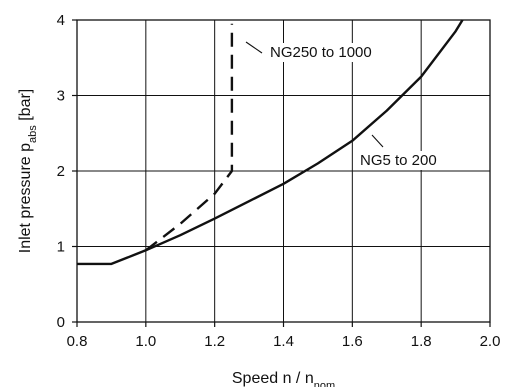 The width and height of the screenshot is (512, 387). What do you see at coordinates (61, 322) in the screenshot?
I see `y-tick-label: 0` at bounding box center [61, 322].